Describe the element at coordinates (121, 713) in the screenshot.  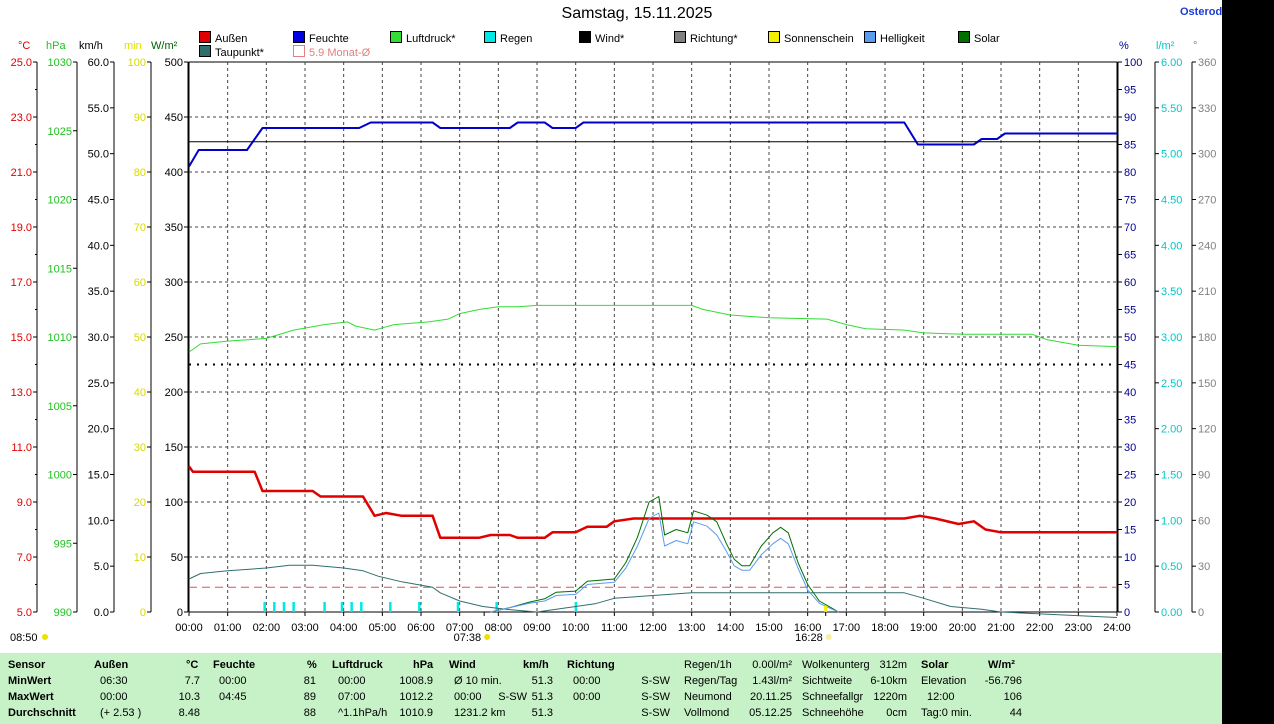
I see `aussen-time: (+ 2.53 )` at that location.